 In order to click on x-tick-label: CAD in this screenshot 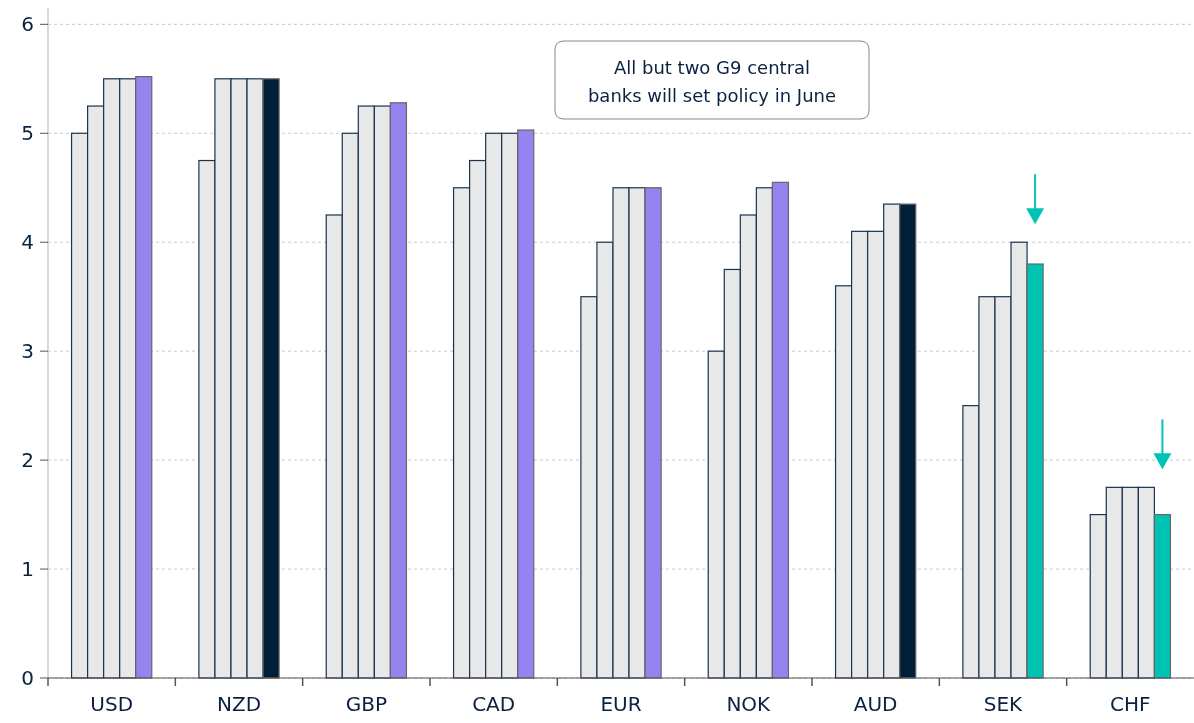, I will do `click(494, 704)`.